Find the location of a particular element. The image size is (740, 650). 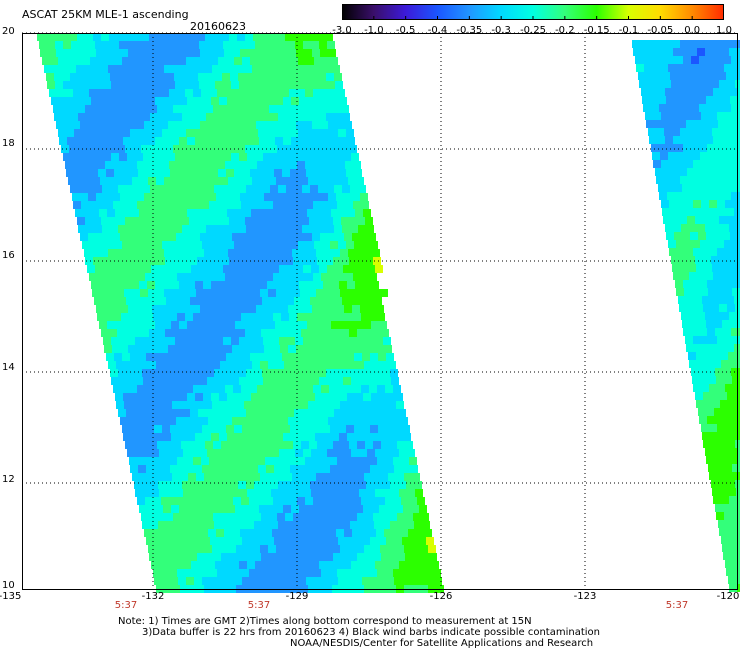

lat-label: 10 is located at coordinates (8, 585).